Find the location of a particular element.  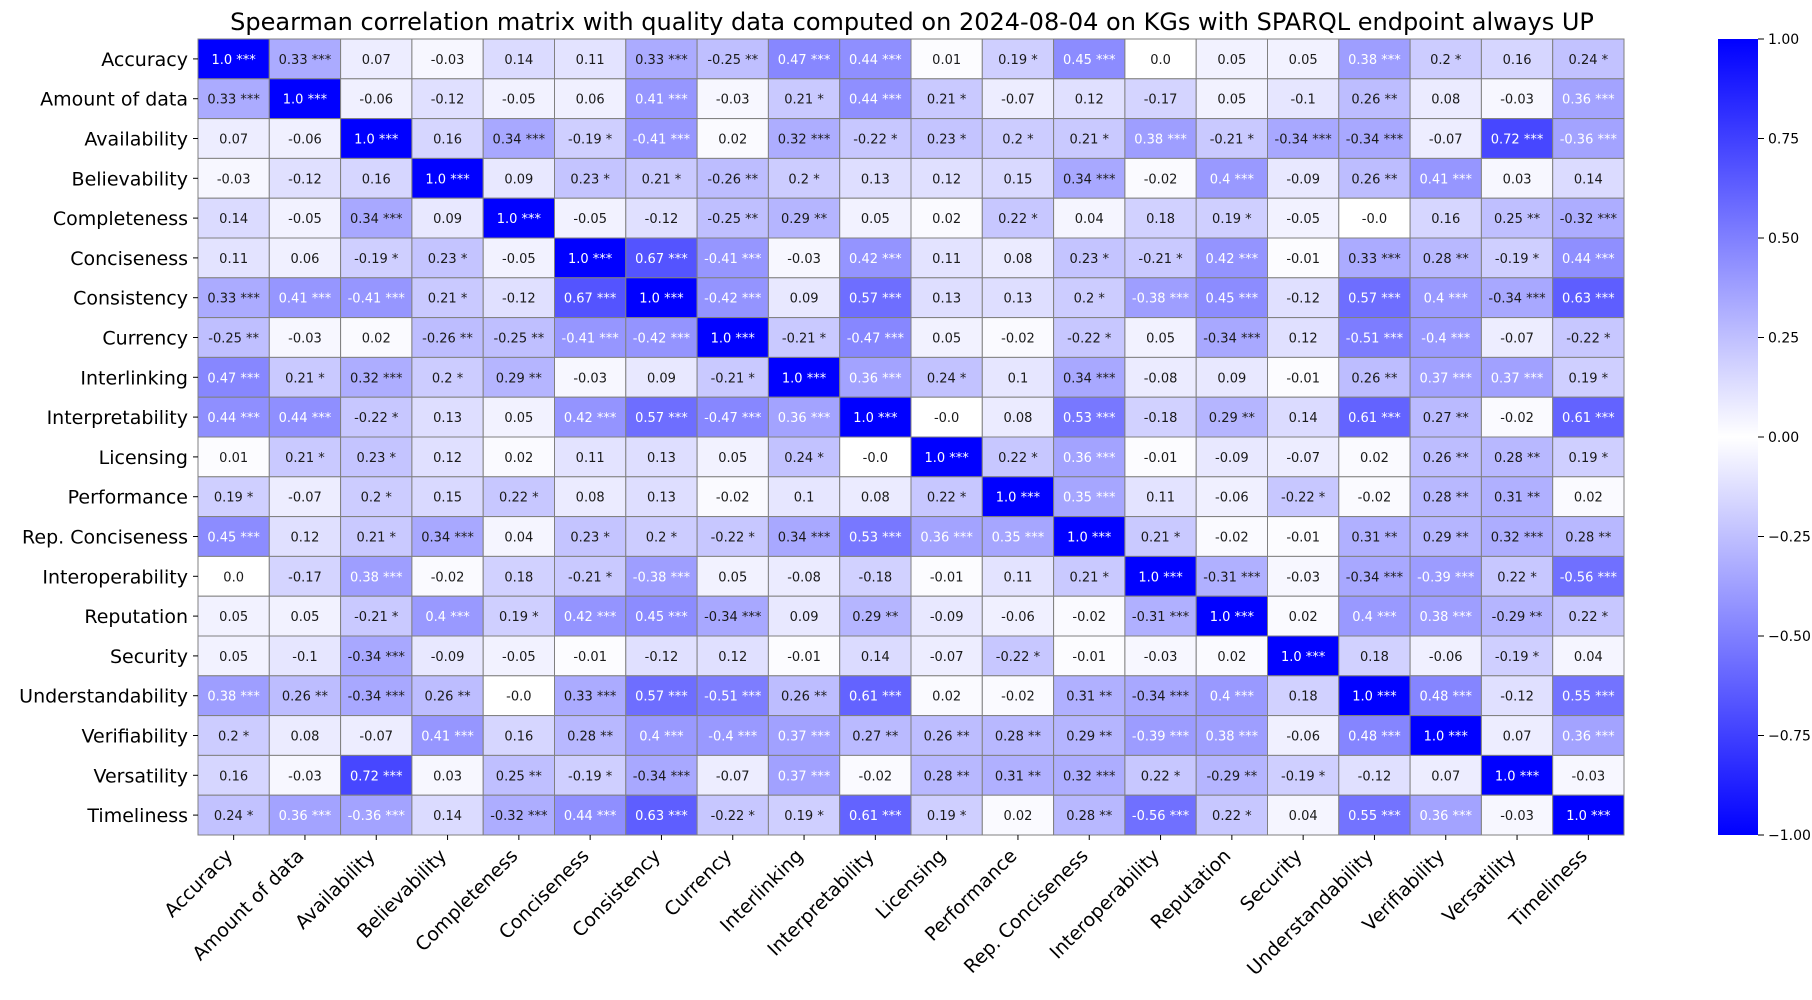

cell-value-label: 0.47 *** is located at coordinates (804, 60).